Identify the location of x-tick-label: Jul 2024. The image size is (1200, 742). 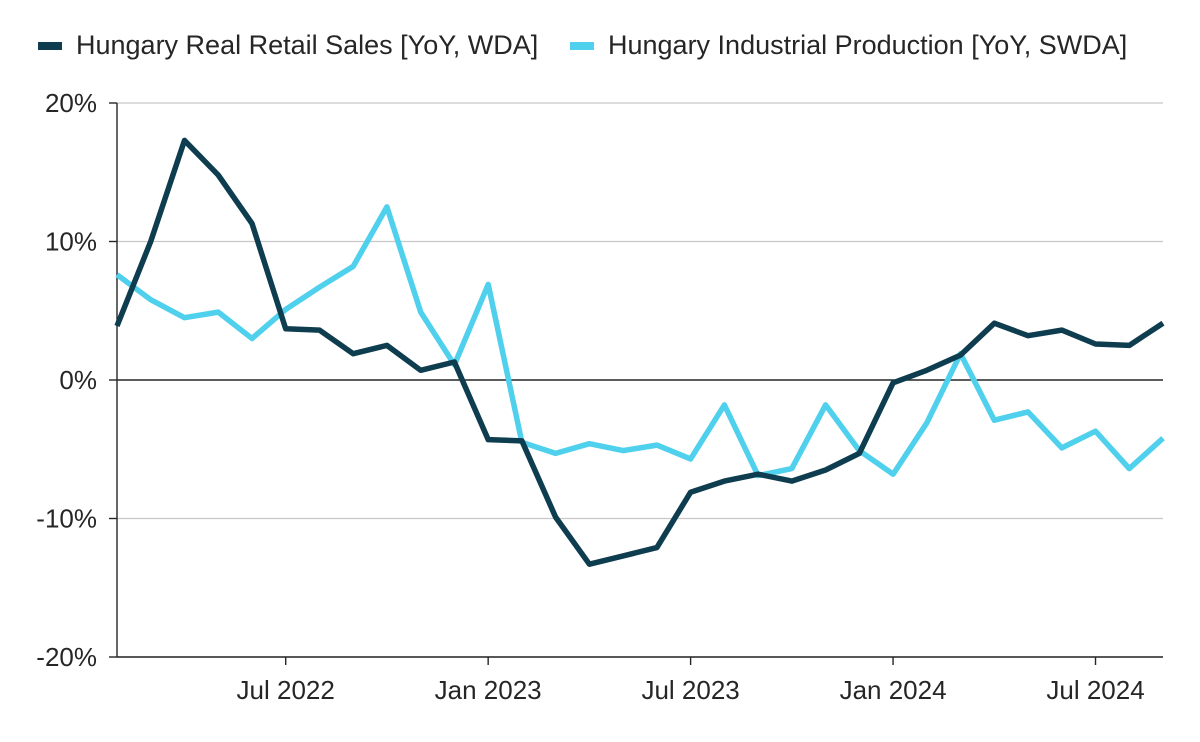
(1095, 690).